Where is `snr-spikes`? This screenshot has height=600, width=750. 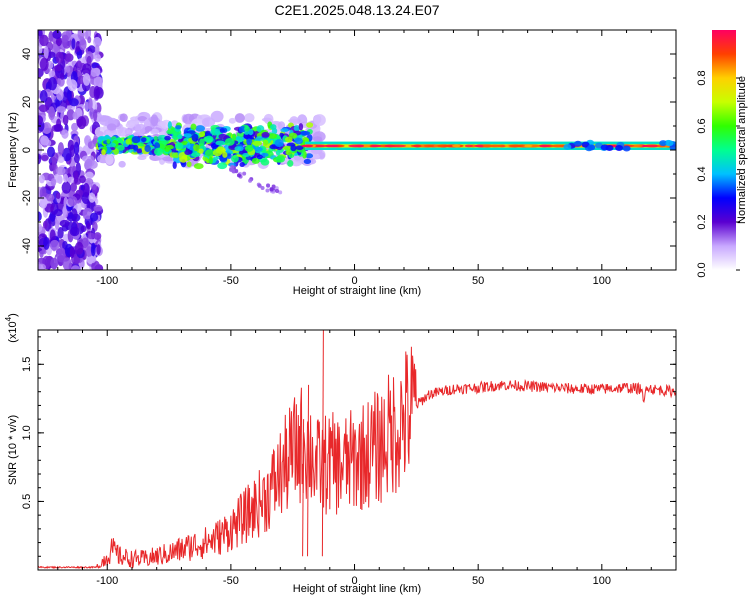
snr-spikes is located at coordinates (313, 443).